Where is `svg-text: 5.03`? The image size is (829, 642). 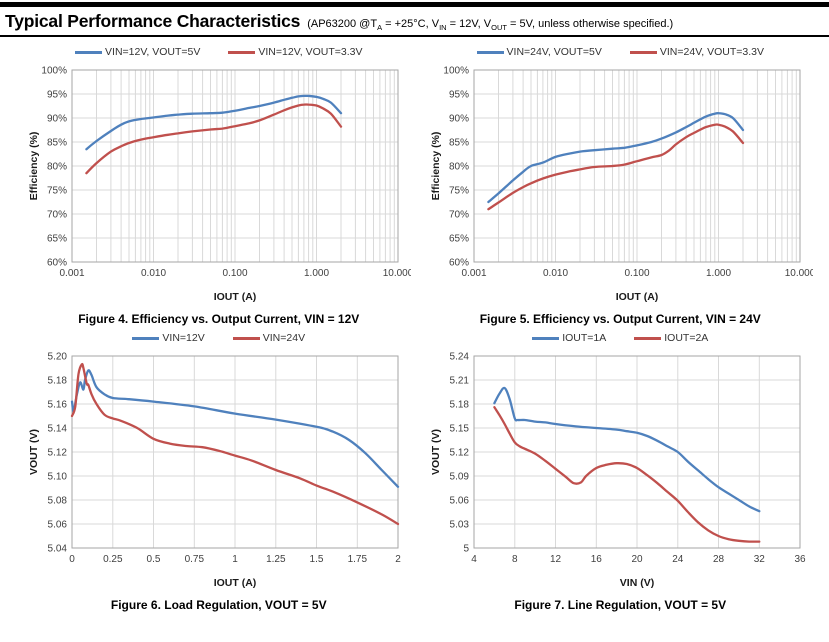
svg-text: 5.03 is located at coordinates (459, 525).